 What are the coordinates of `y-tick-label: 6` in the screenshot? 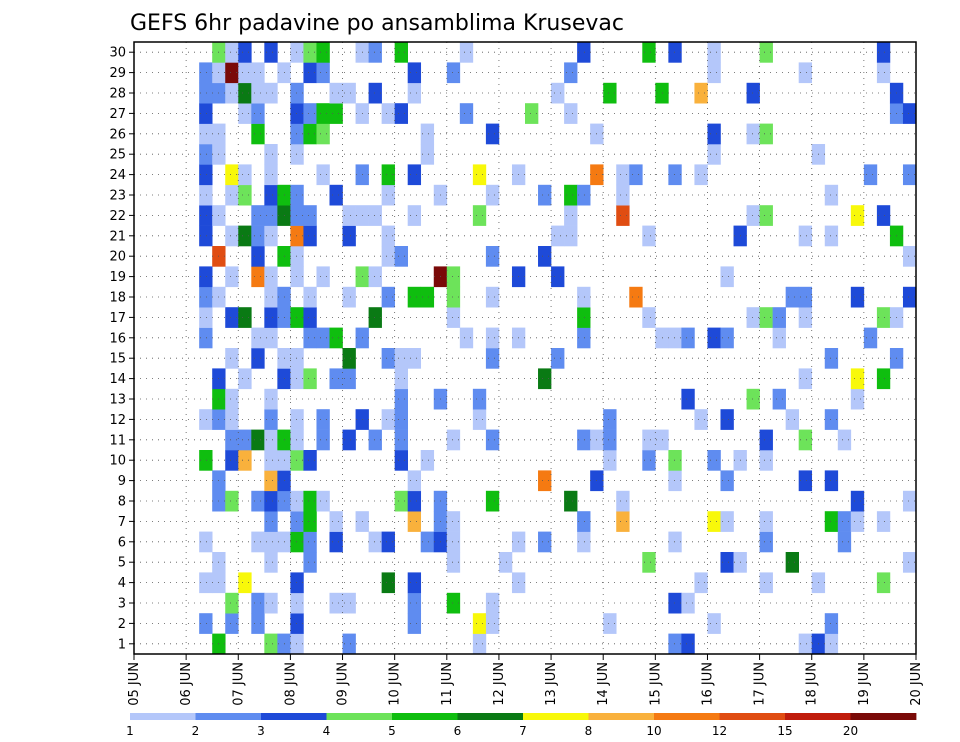 It's located at (122, 542).